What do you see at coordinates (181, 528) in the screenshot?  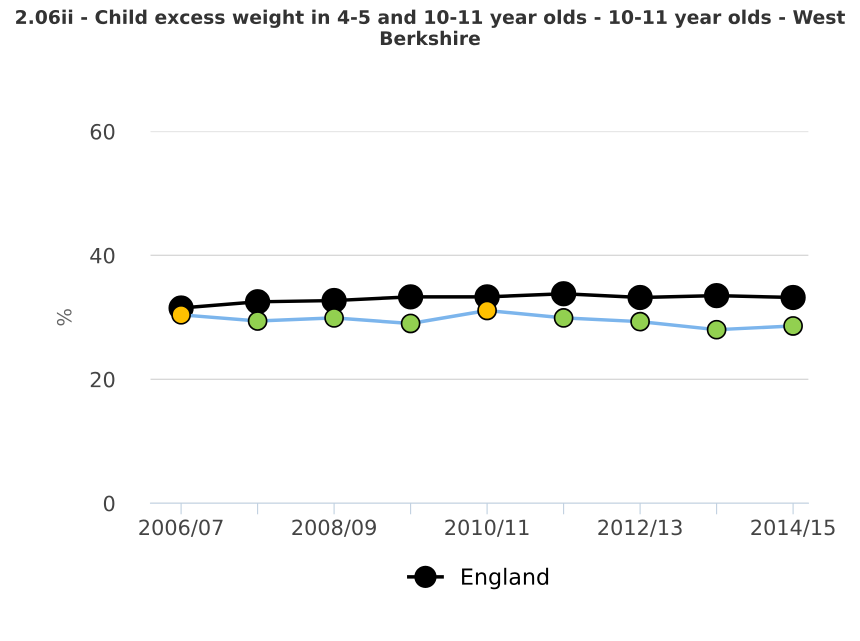 I see `x-tick-label: 2006/07` at bounding box center [181, 528].